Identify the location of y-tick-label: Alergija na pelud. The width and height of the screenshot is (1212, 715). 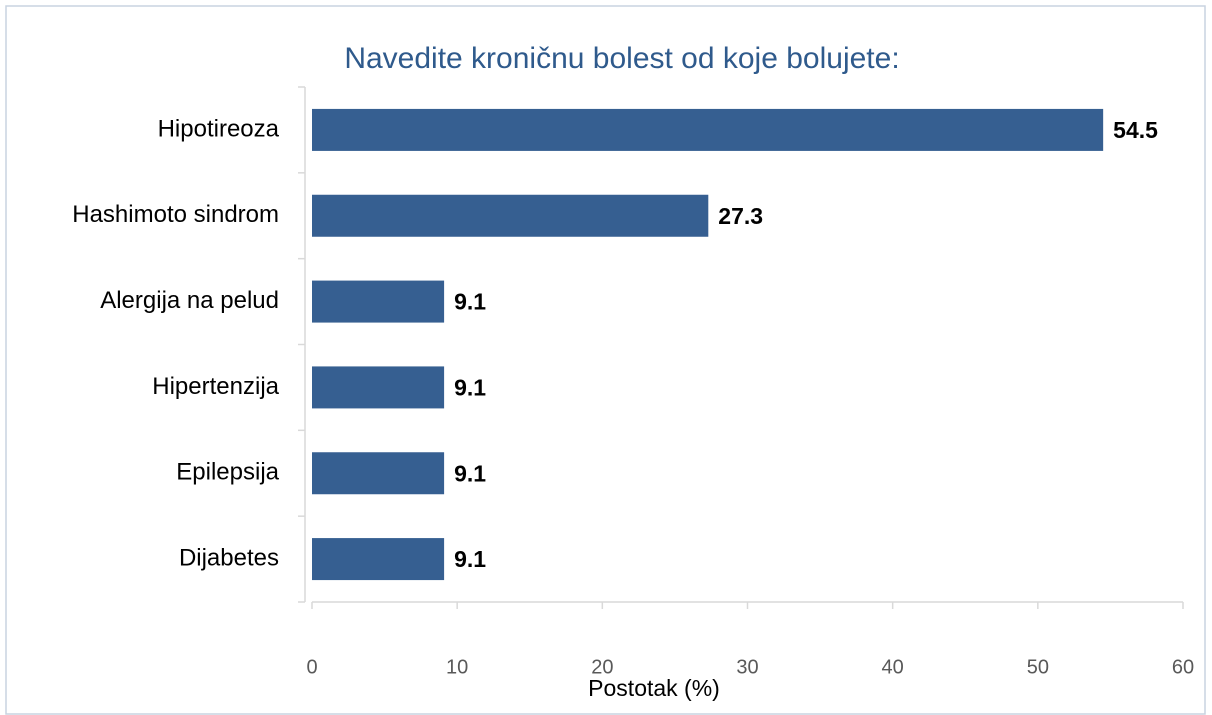
(189, 300).